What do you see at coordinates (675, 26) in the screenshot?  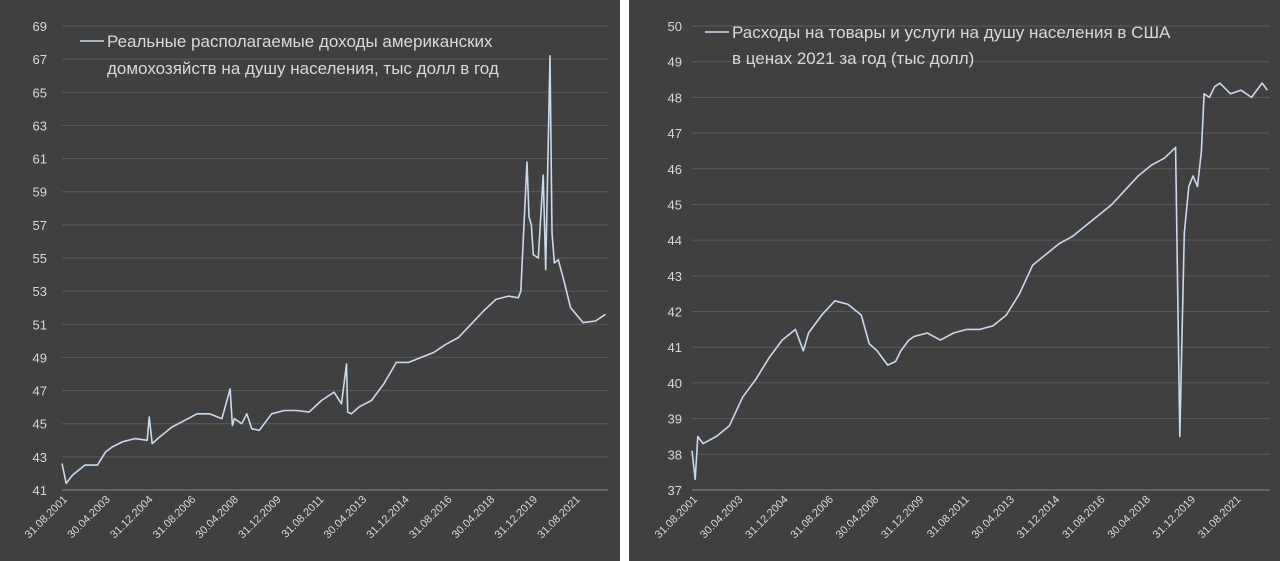 I see `y-tick-label: 50` at bounding box center [675, 26].